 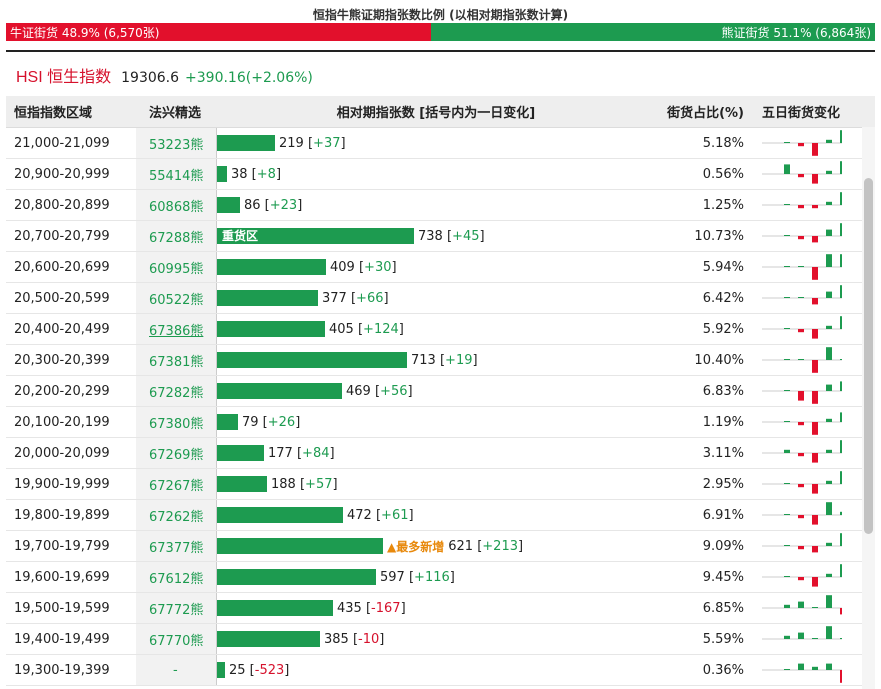 What do you see at coordinates (436, 546) in the screenshot?
I see `contracts-cell: ▲最多新增 621 [+213]` at bounding box center [436, 546].